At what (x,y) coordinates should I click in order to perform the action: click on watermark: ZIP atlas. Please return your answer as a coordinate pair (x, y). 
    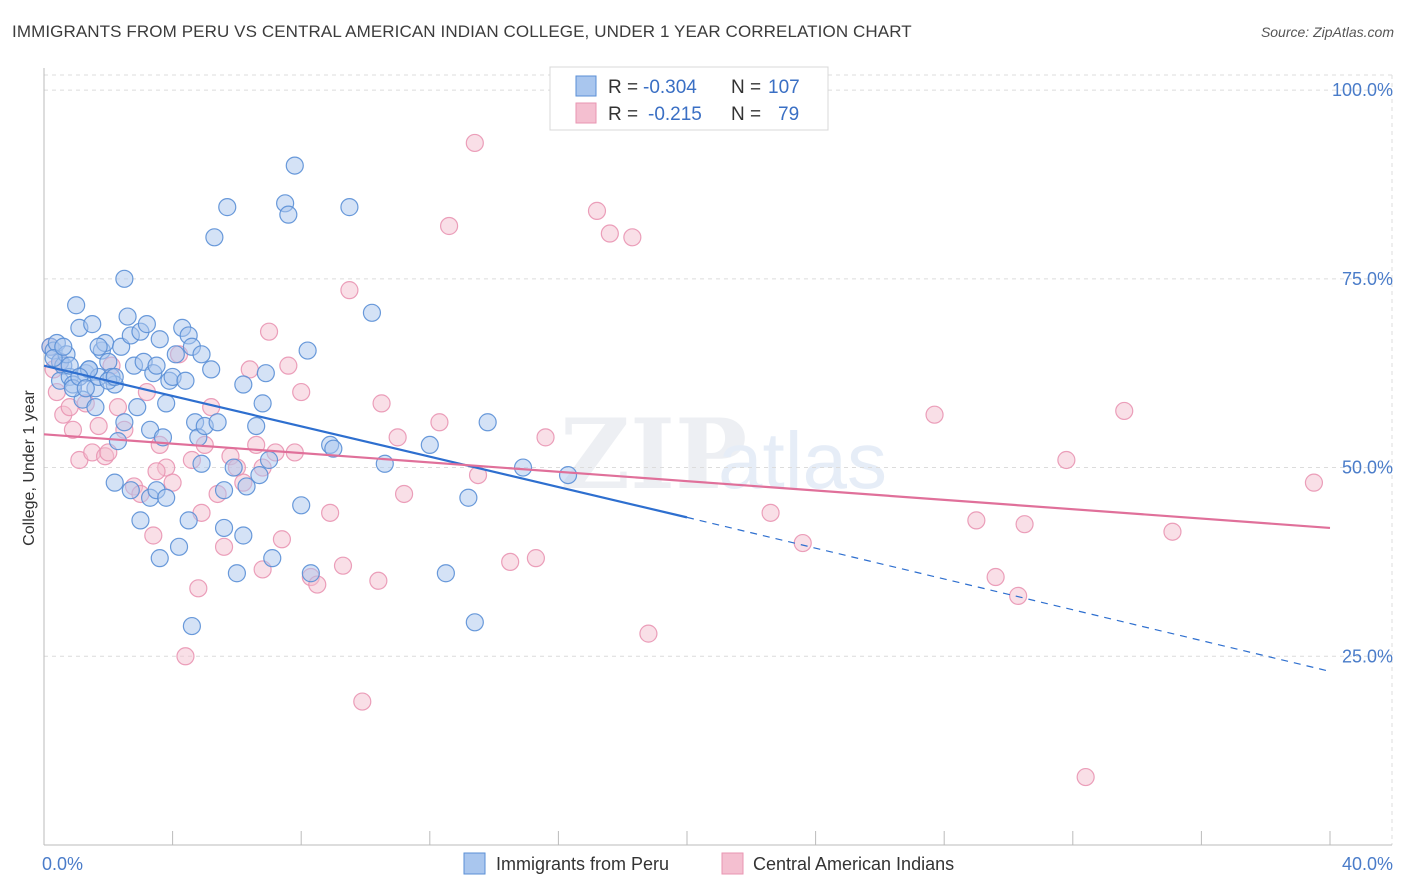
    Looking at the image, I should click on (723, 454).